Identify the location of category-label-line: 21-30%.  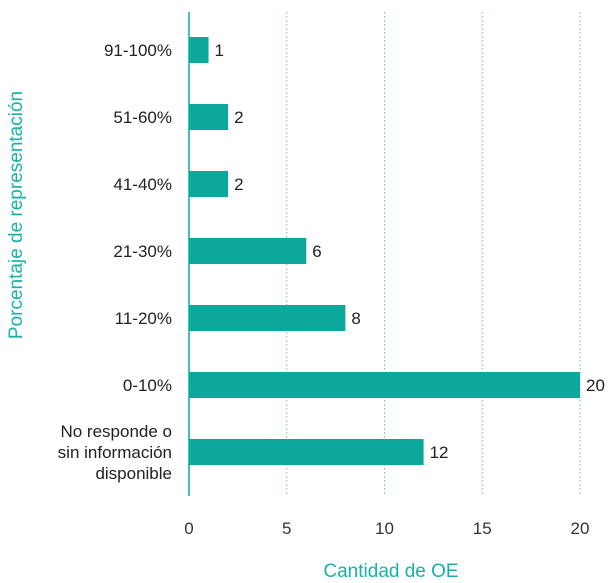
(142, 251).